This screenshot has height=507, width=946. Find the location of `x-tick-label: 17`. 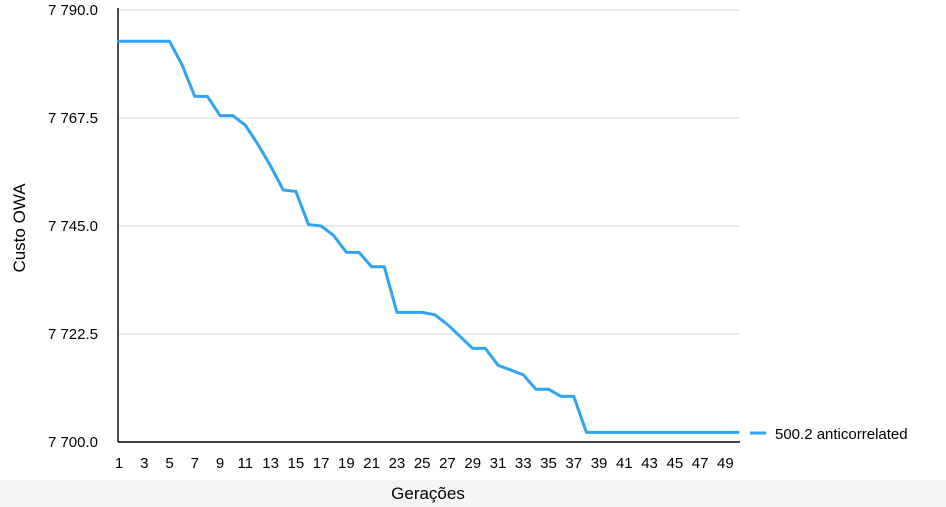

x-tick-label: 17 is located at coordinates (321, 463).